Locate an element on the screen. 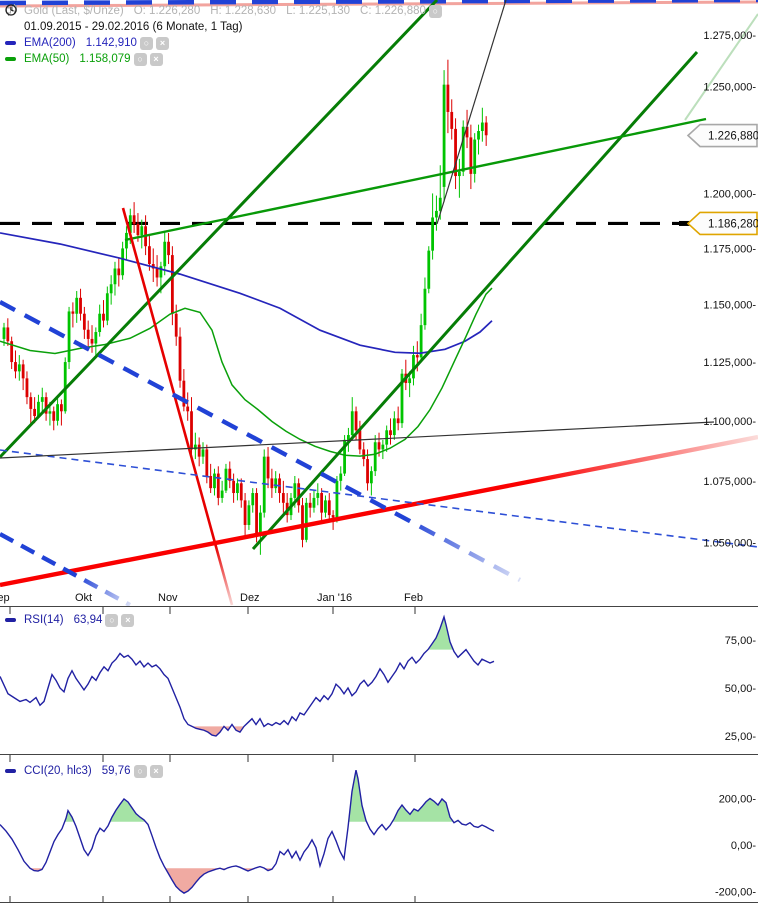 This screenshot has width=758, height=905. steep-thin-black is located at coordinates (471, 112).